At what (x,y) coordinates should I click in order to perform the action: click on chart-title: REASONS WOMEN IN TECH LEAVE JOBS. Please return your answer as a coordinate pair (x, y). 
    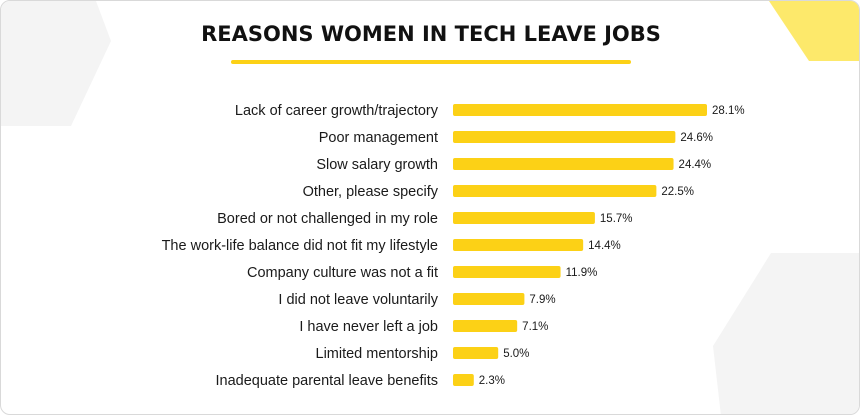
    Looking at the image, I should click on (431, 34).